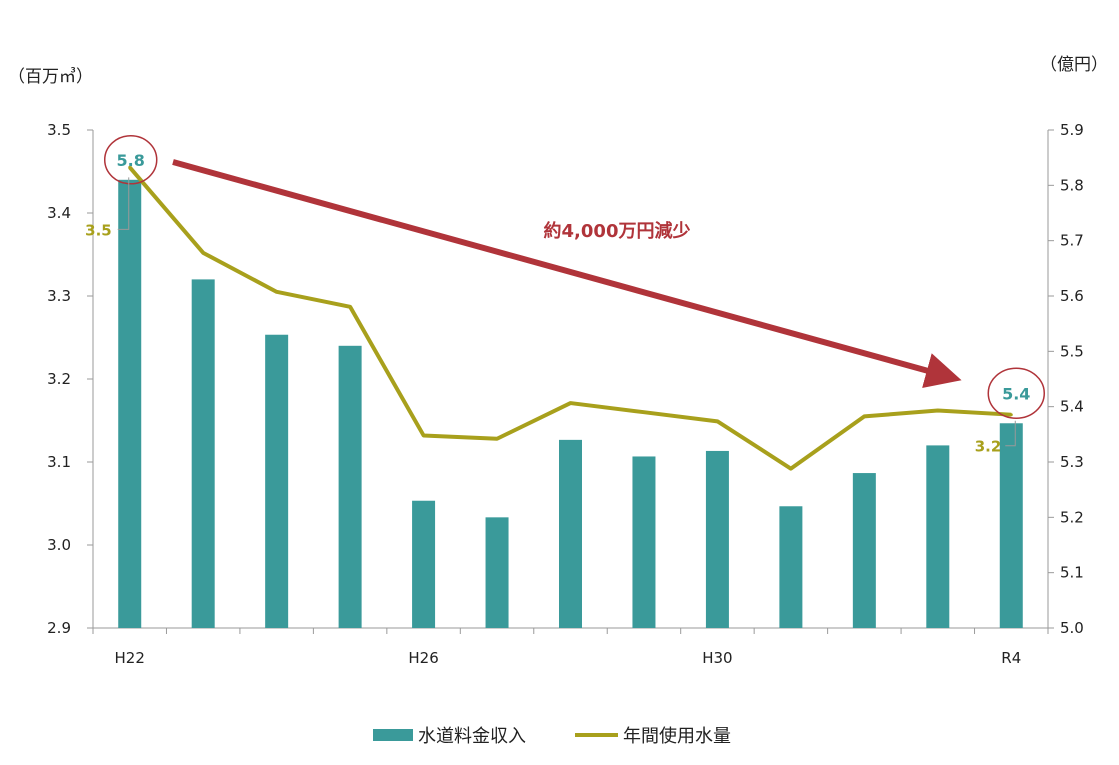 The width and height of the screenshot is (1119, 765). What do you see at coordinates (59, 296) in the screenshot?
I see `left-tick-label: 3.3` at bounding box center [59, 296].